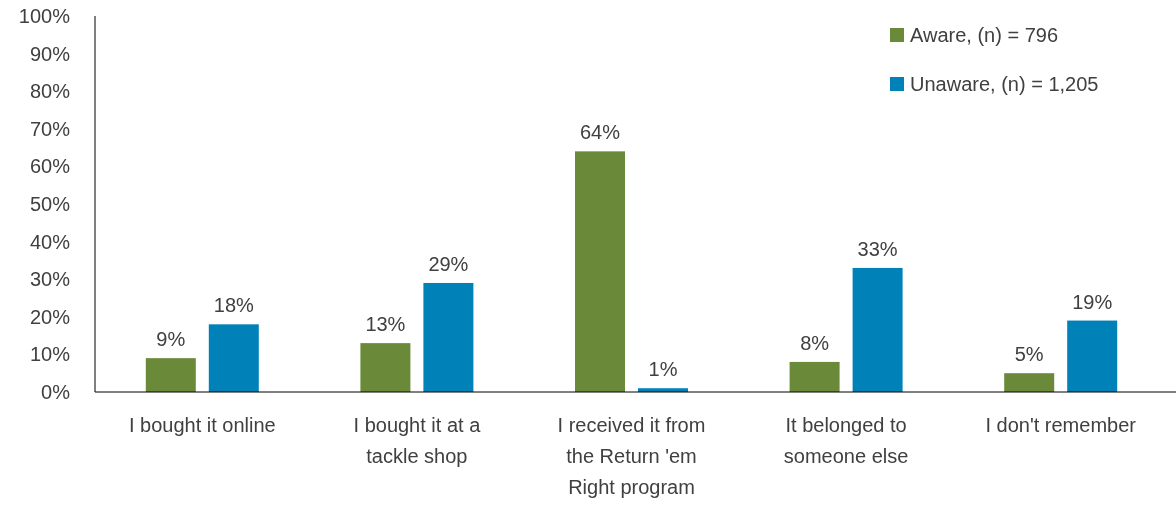  Describe the element at coordinates (1004, 84) in the screenshot. I see `legend-label: Unaware, (n) = 1,205` at that location.